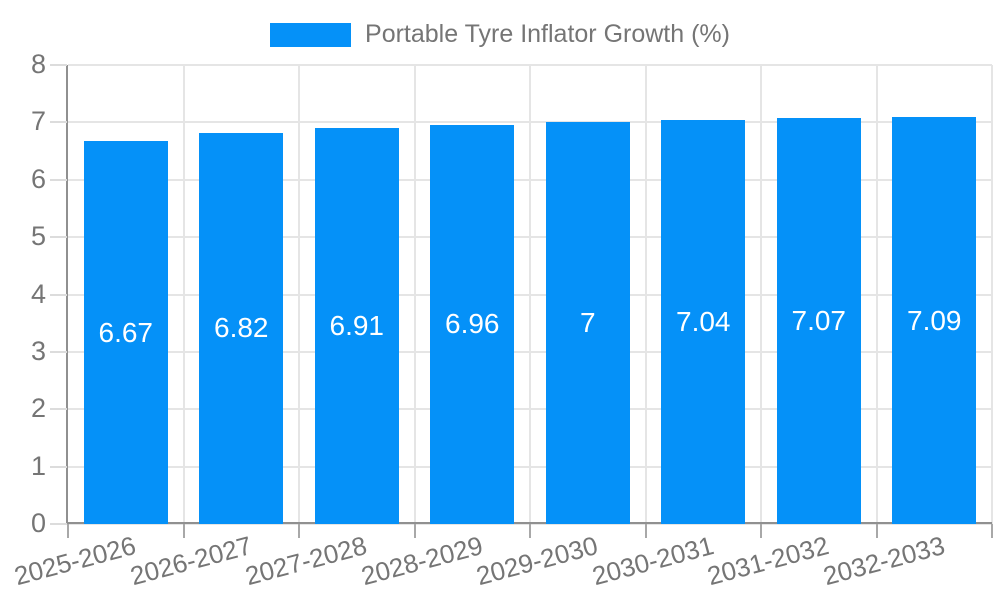 This screenshot has width=1000, height=600. Describe the element at coordinates (38, 350) in the screenshot. I see `y-axis-label: 3` at that location.